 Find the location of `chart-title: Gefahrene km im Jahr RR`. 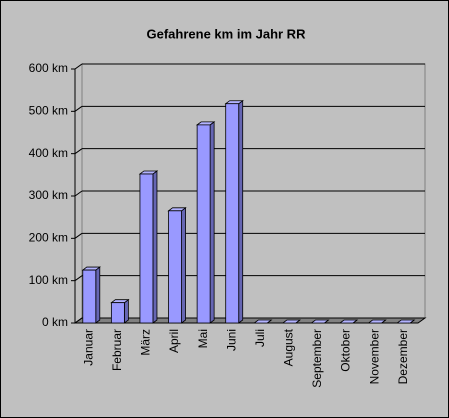

chart-title: Gefahrene km im Jahr RR is located at coordinates (227, 33).